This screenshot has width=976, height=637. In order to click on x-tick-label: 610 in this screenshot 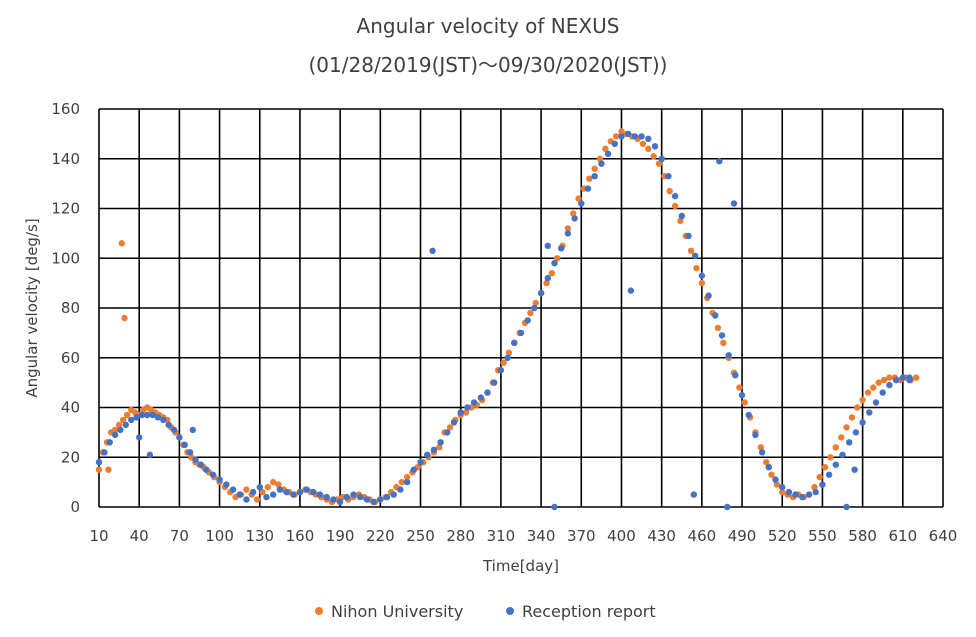, I will do `click(902, 536)`.